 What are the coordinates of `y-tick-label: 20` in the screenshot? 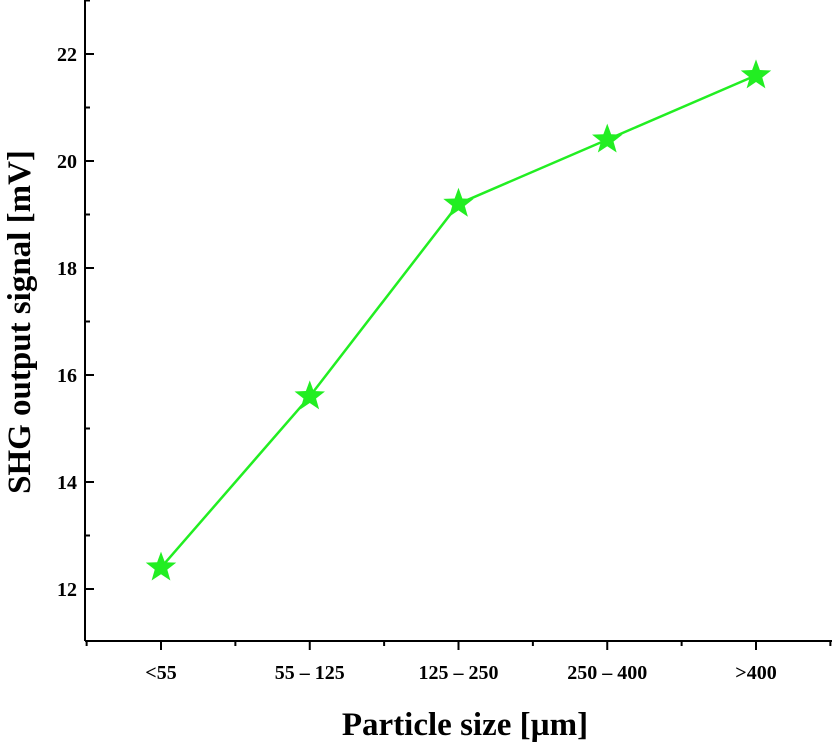 It's located at (67, 162).